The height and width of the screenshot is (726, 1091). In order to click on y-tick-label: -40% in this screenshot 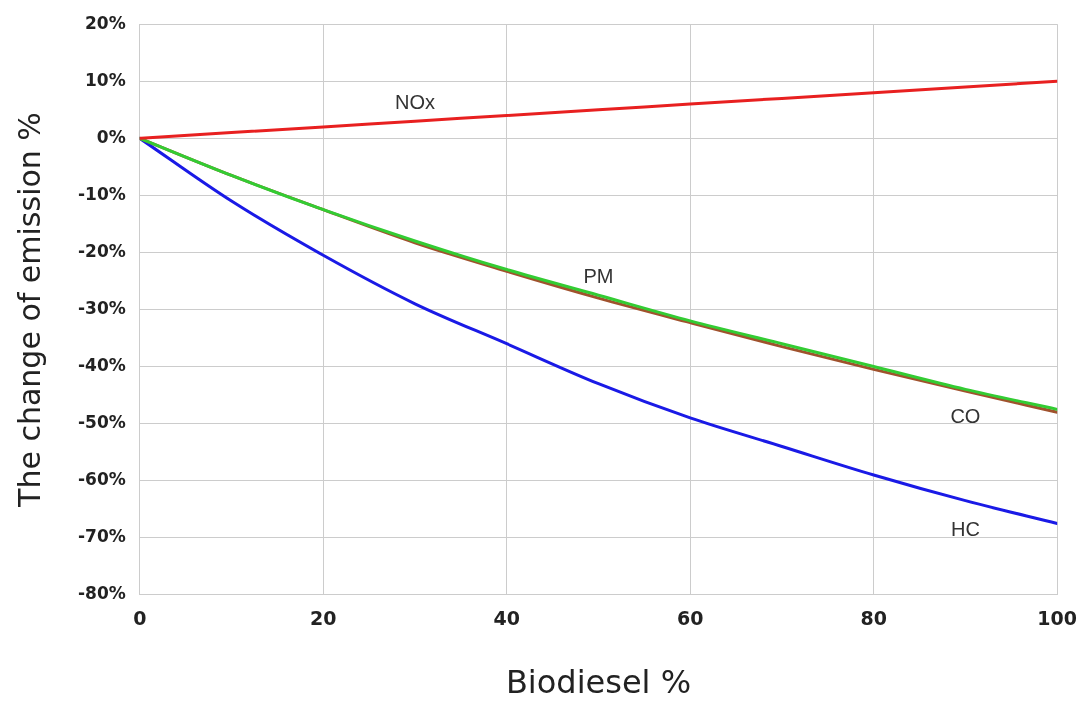, I will do `click(102, 364)`.